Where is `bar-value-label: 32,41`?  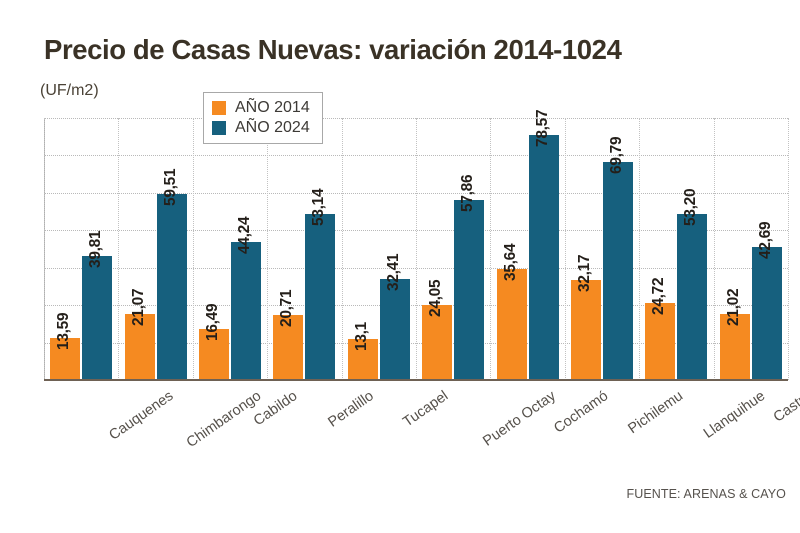 bar-value-label: 32,41 is located at coordinates (393, 272).